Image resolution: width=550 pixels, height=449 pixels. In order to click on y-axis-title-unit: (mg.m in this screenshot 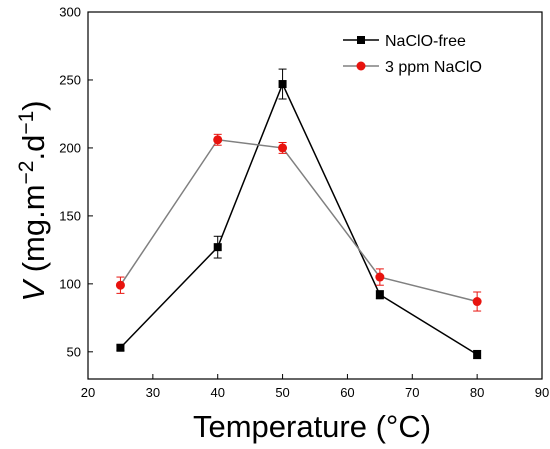, I will do `click(33, 232)`.